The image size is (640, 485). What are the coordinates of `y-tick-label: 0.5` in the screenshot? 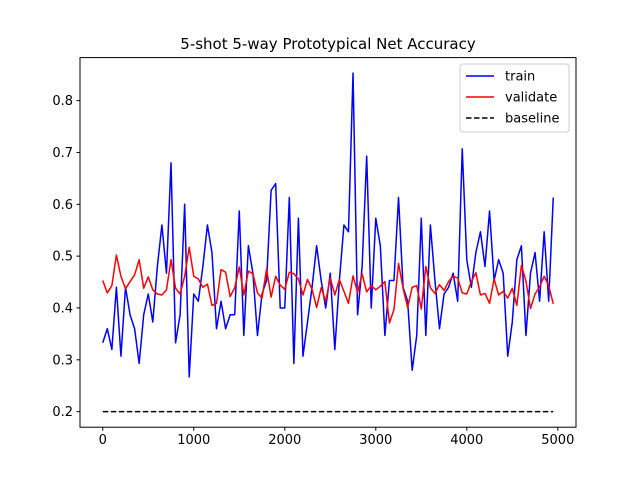 It's located at (62, 257).